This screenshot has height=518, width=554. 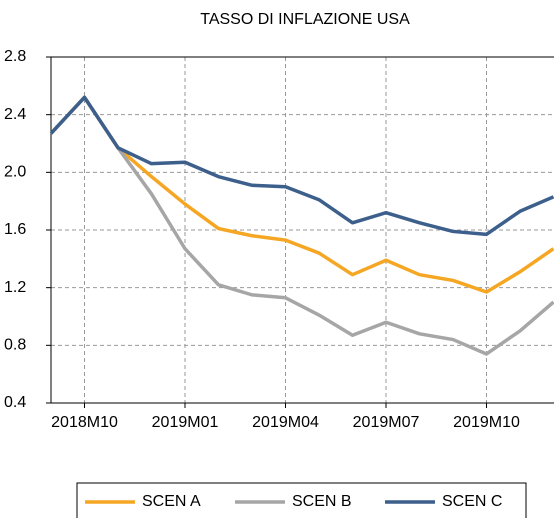 What do you see at coordinates (15, 114) in the screenshot?
I see `y-tick-label: 2.4` at bounding box center [15, 114].